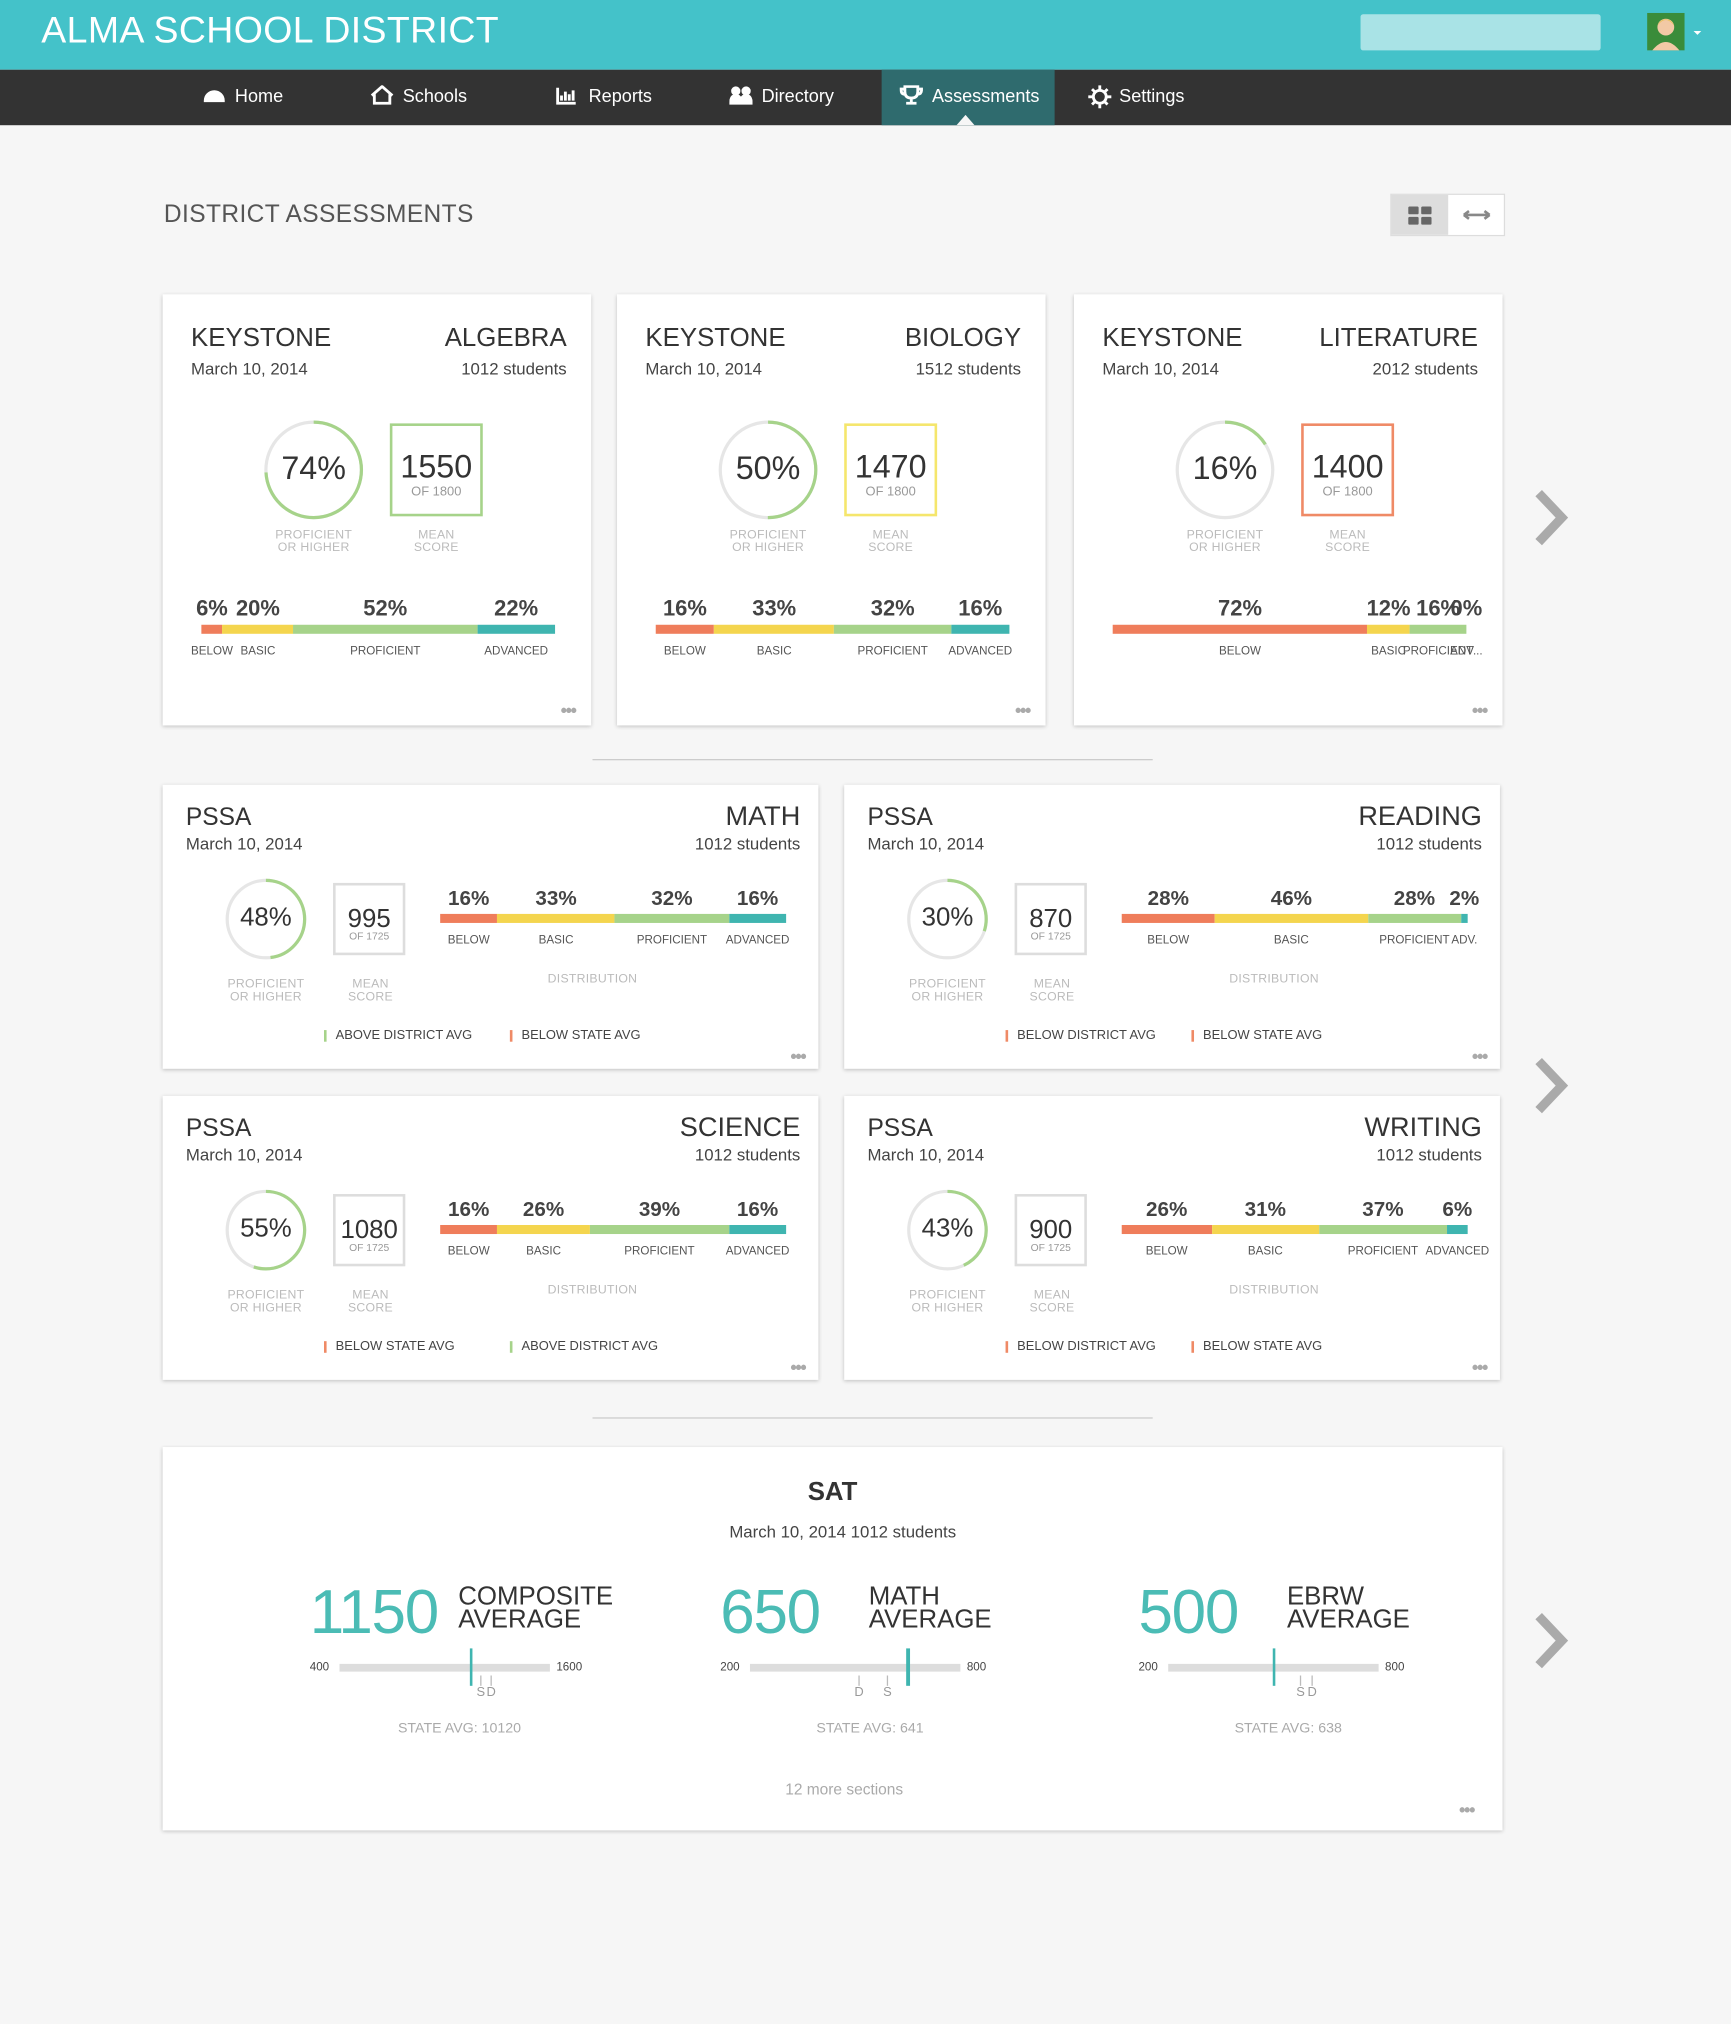  Describe the element at coordinates (947, 1228) in the screenshot. I see `proficiency-value: 43%` at that location.